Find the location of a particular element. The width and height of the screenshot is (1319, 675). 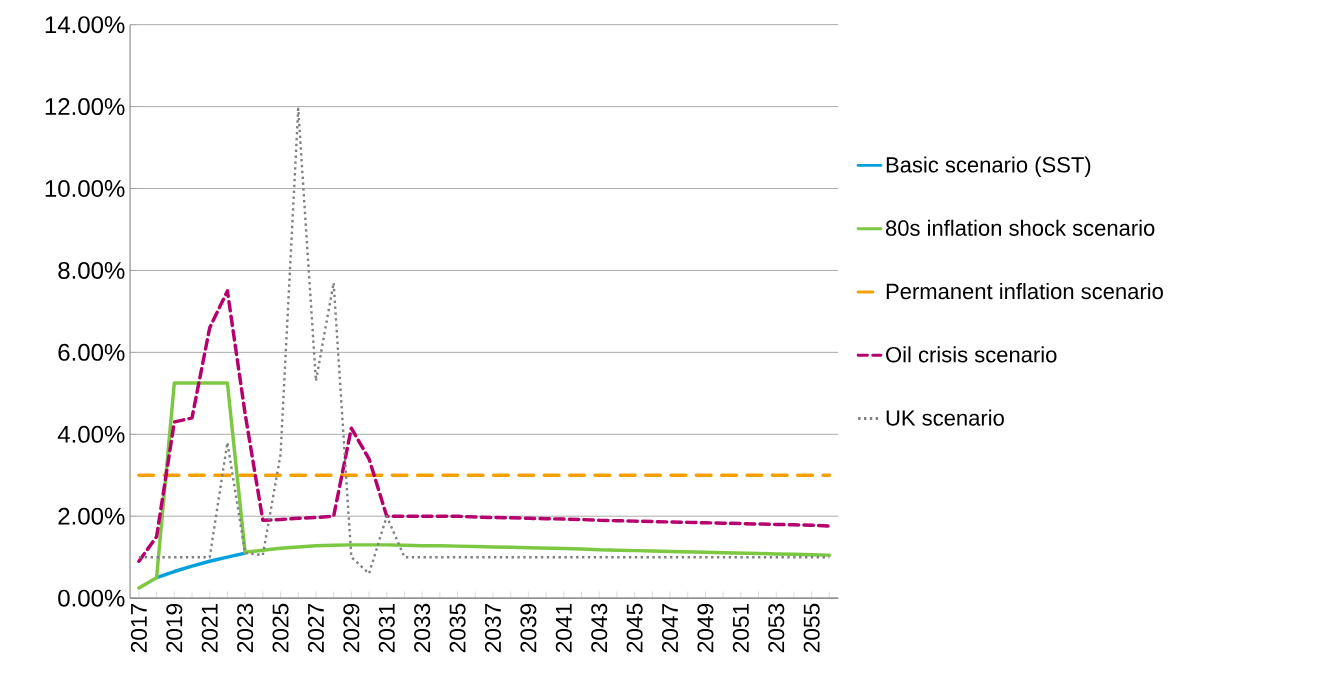

x-tick-label: 2053 is located at coordinates (776, 628).